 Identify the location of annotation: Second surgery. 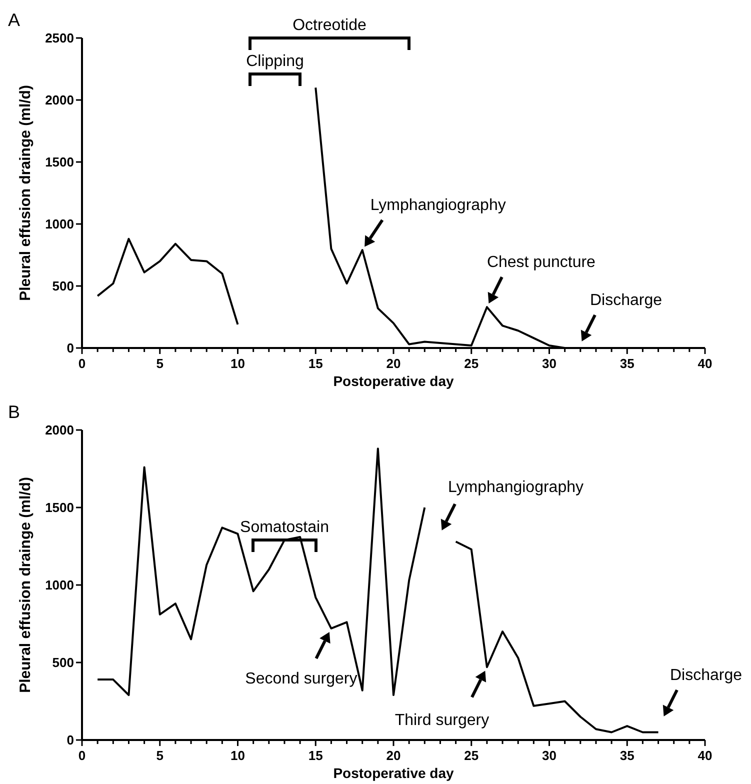
(301, 679).